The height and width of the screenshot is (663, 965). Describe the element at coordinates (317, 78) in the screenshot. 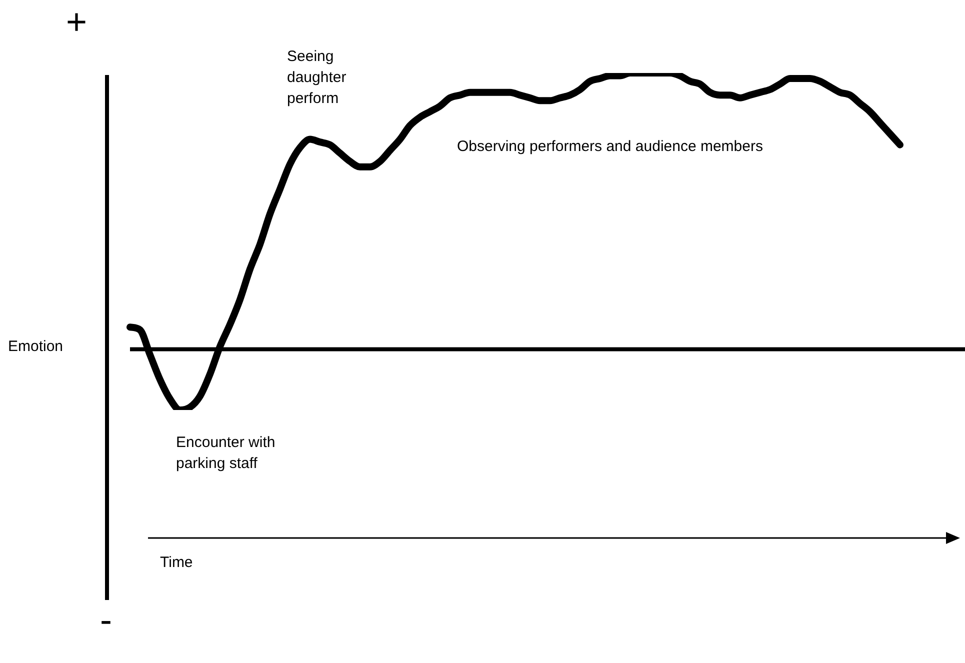

I see `annotation: Seeing daughter perform` at that location.